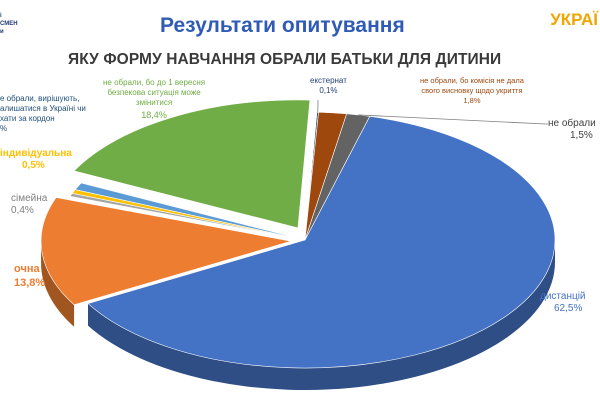  Describe the element at coordinates (572, 123) in the screenshot. I see `label-notchosen-name: не обрали` at that location.